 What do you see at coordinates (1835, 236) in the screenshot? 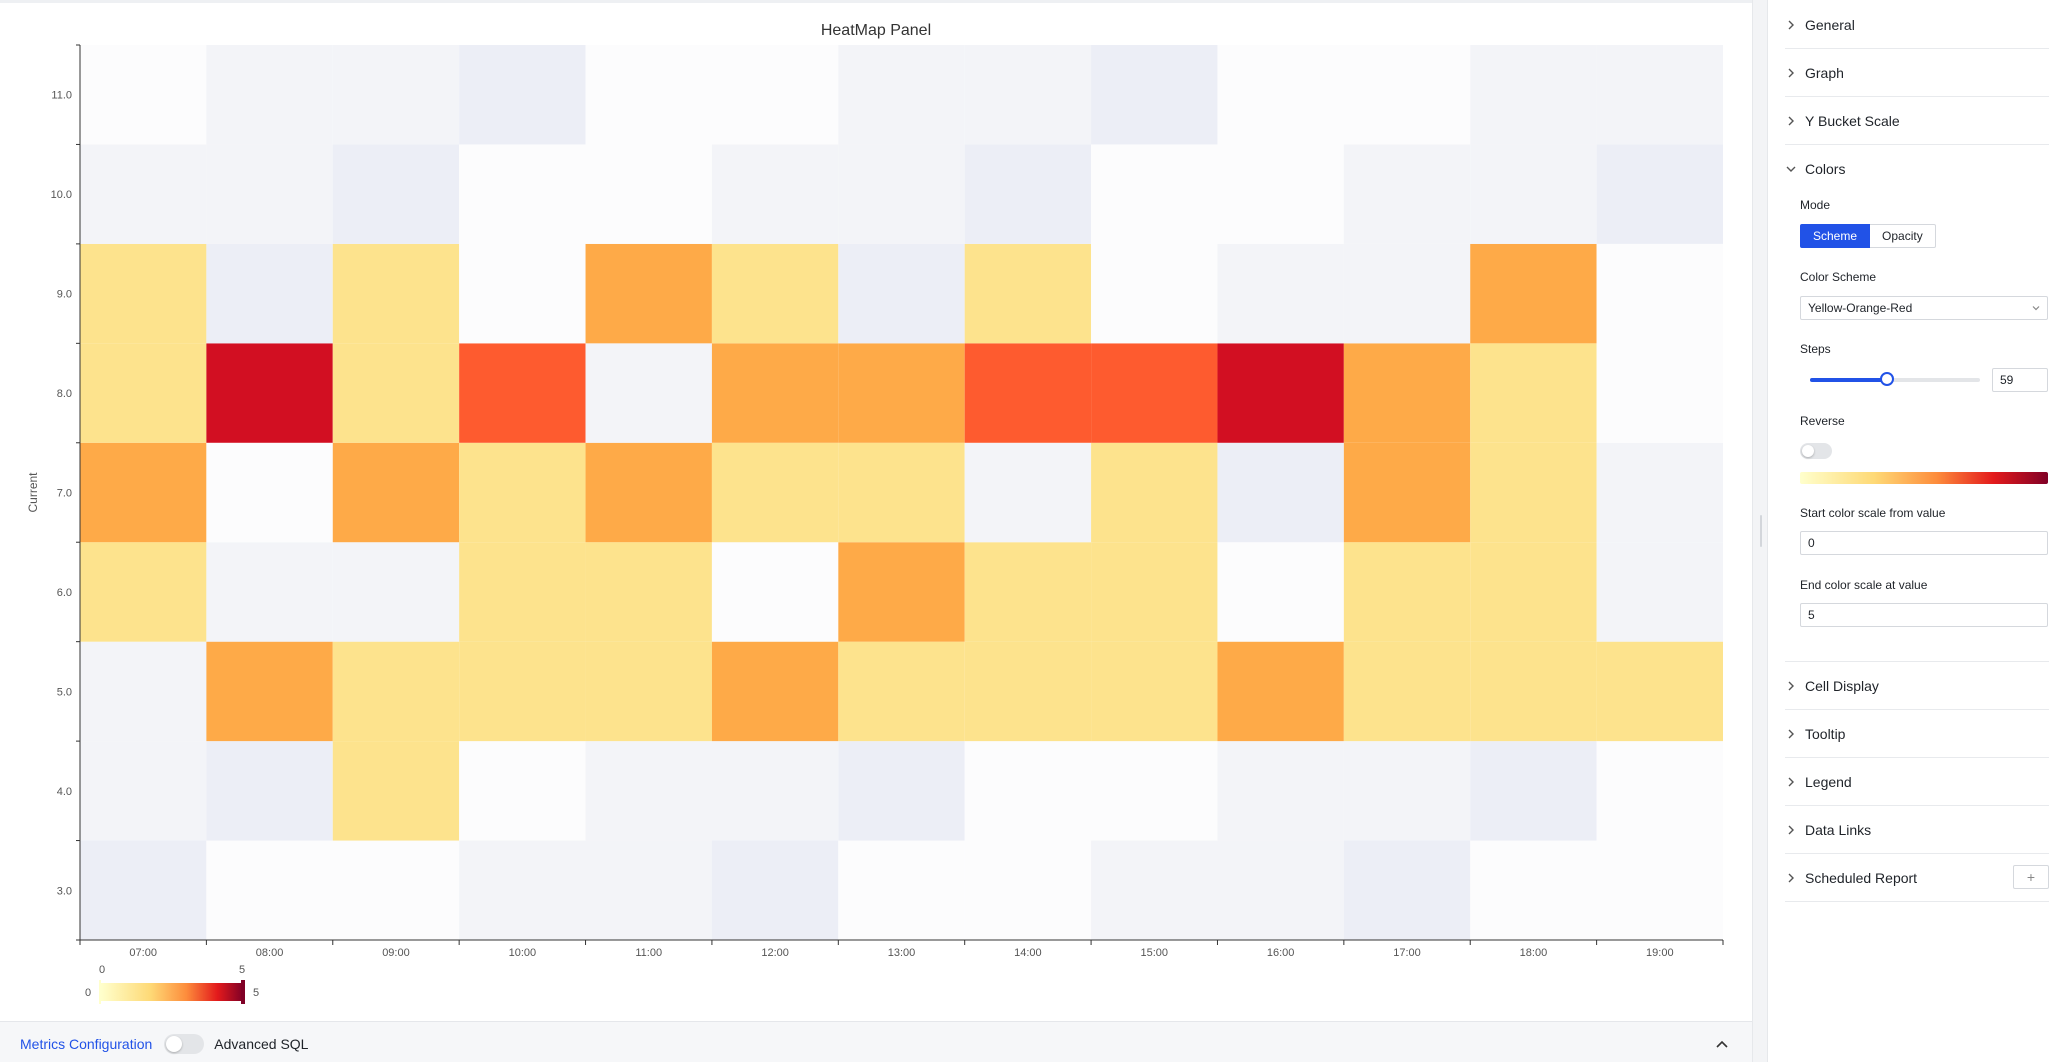
I see `mode-option-scheme: Scheme` at bounding box center [1835, 236].